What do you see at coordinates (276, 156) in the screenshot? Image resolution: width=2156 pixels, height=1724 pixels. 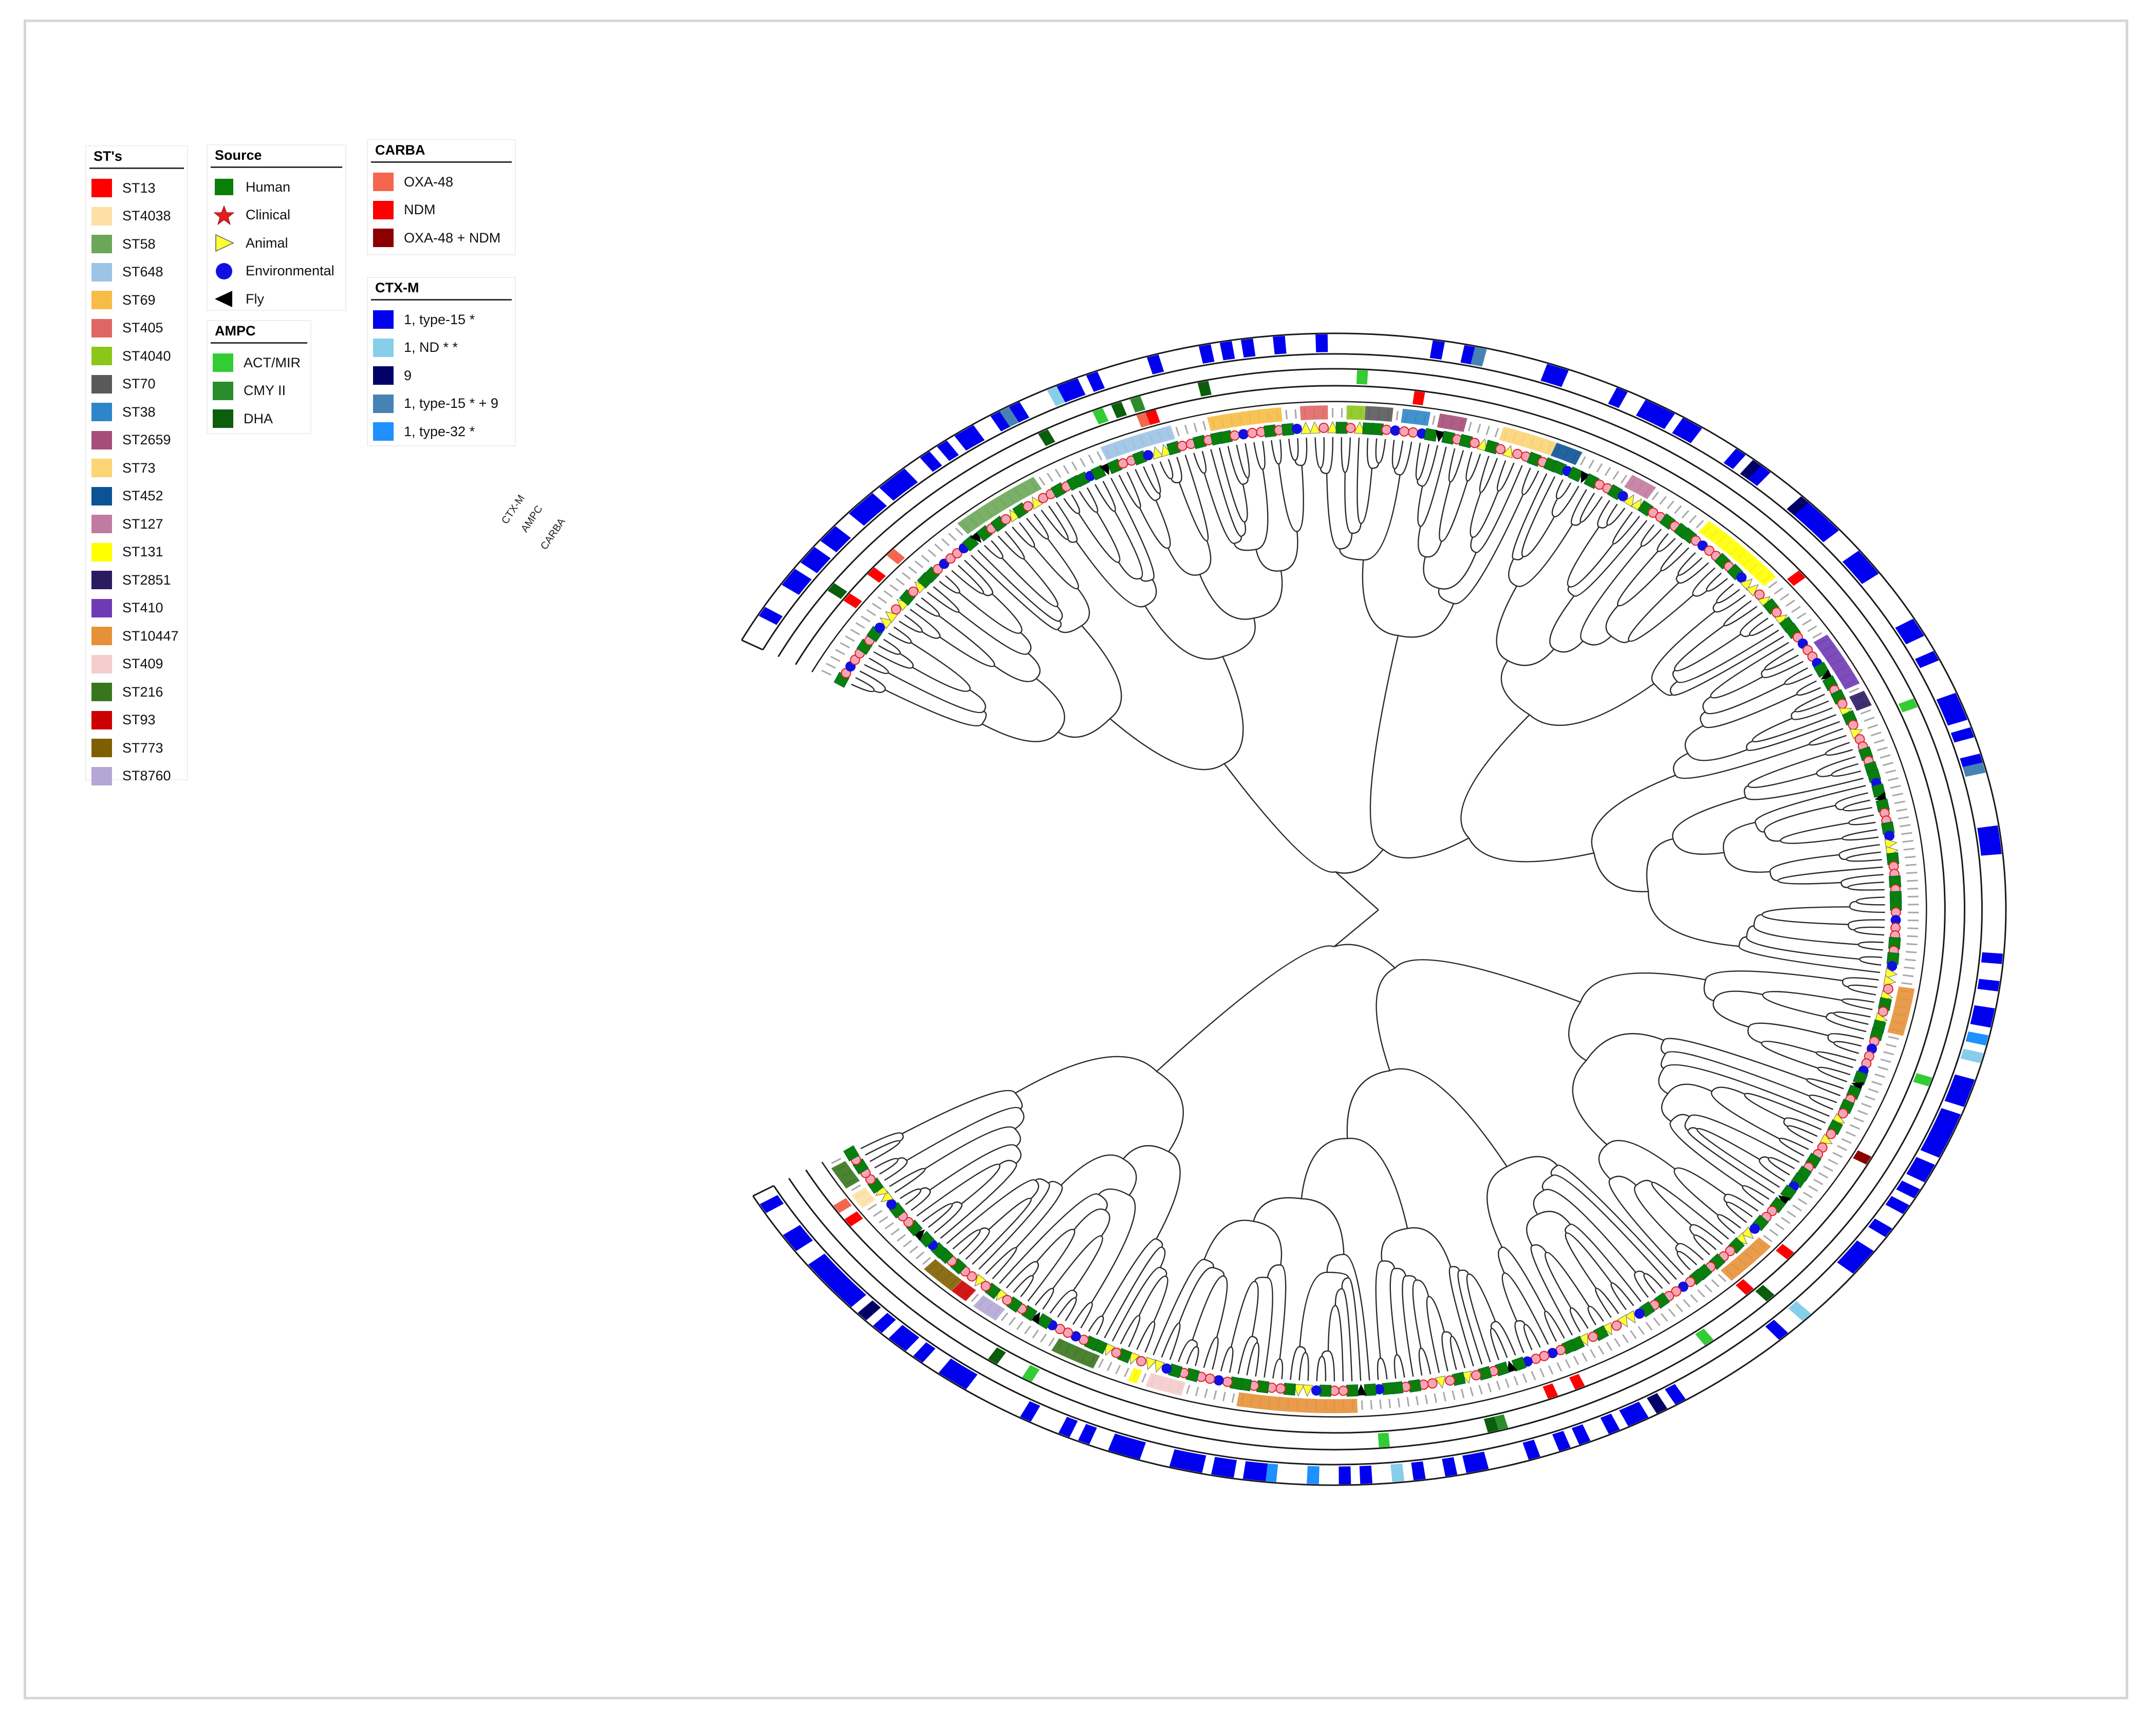 I see `source-legend-title: Source` at bounding box center [276, 156].